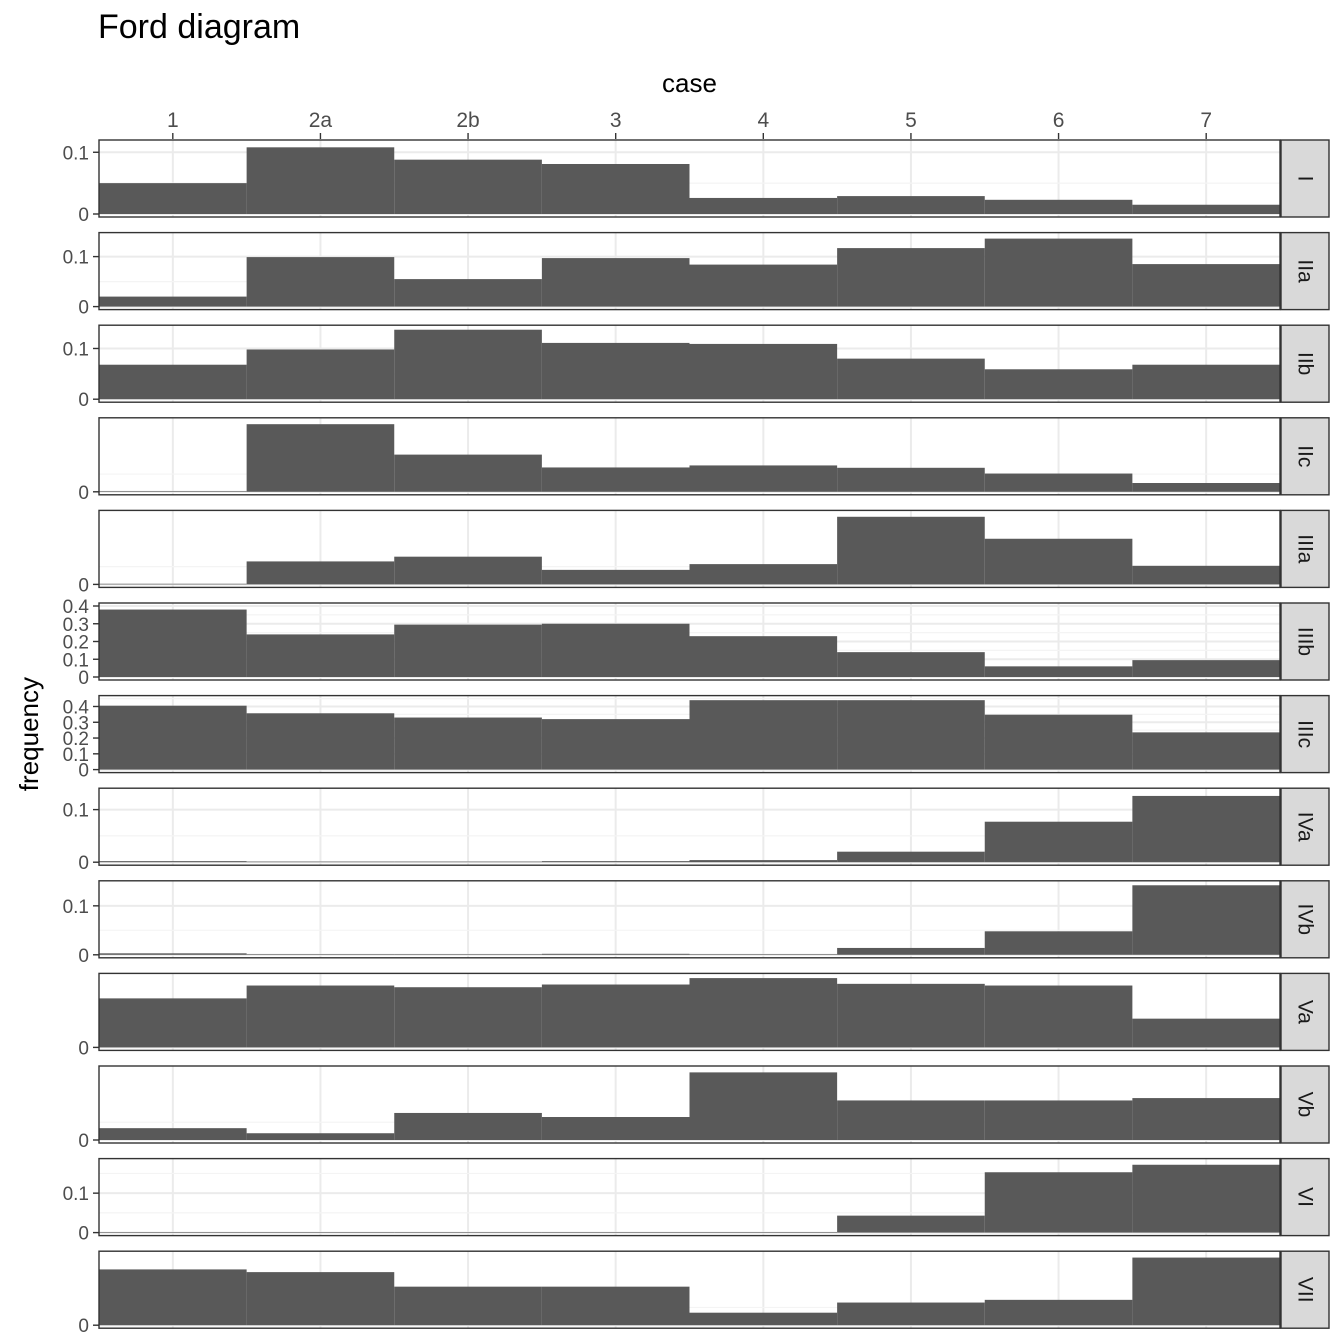  What do you see at coordinates (704, 1015) in the screenshot?
I see `facet-panel-va: 0 Va` at bounding box center [704, 1015].